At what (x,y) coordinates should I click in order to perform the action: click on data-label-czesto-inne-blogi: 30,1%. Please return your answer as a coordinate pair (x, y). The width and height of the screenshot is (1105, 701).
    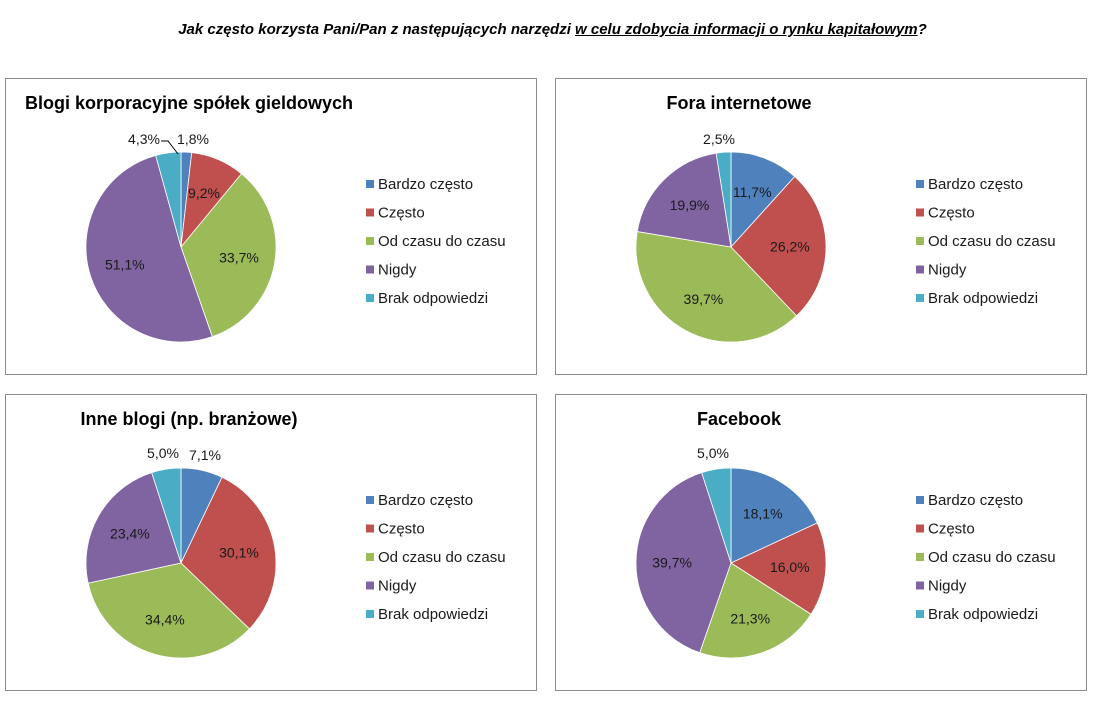
    Looking at the image, I should click on (239, 553).